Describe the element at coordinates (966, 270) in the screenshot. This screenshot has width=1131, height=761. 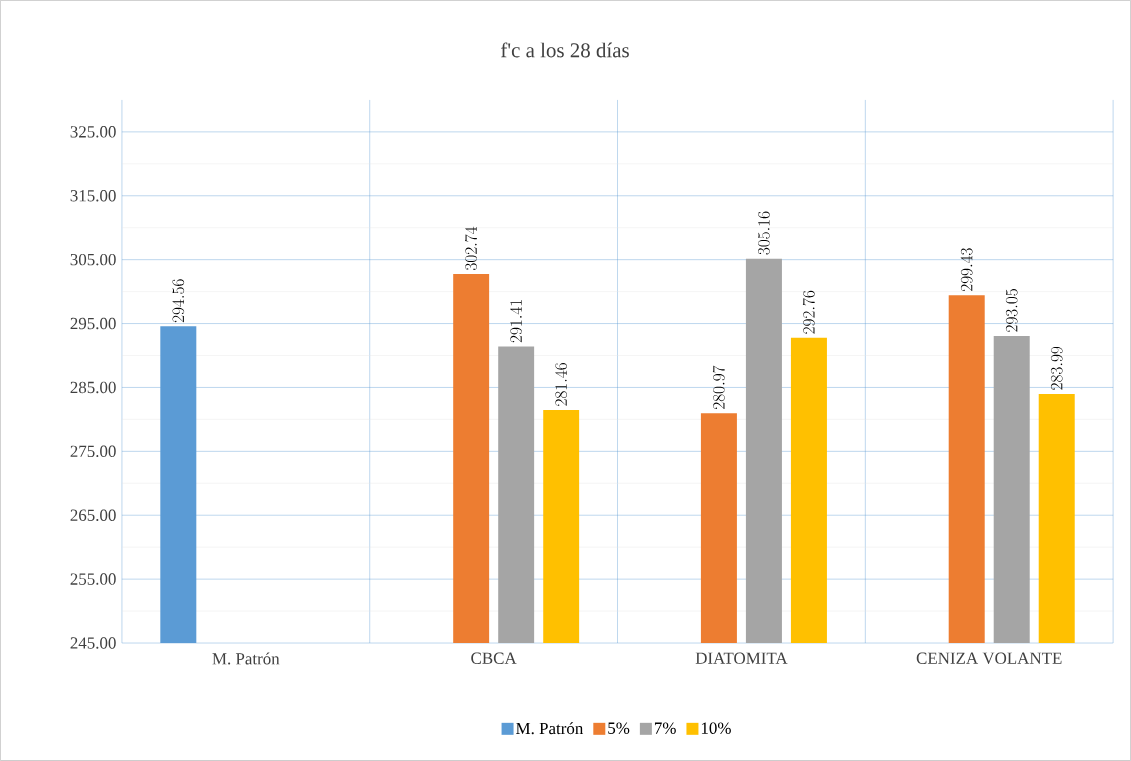
I see `data-label: 299.43` at that location.